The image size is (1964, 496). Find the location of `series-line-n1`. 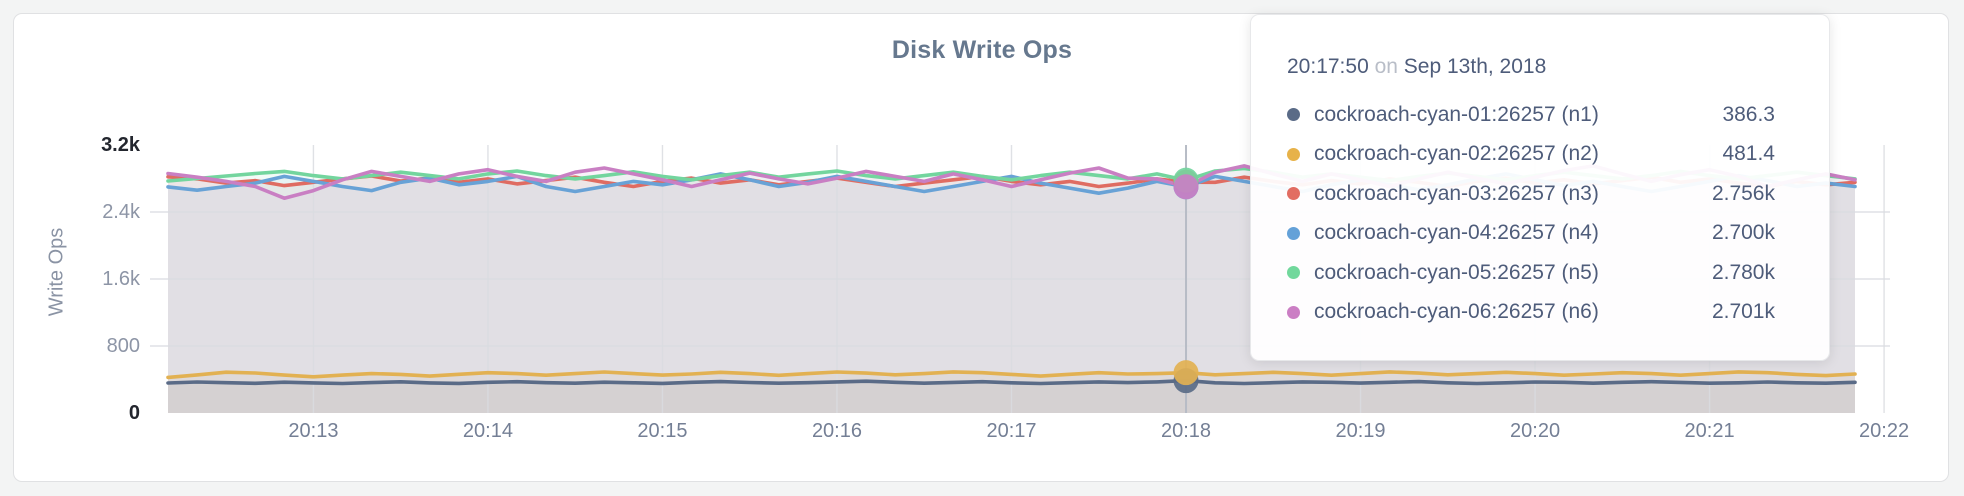

series-line-n1 is located at coordinates (1011, 382).